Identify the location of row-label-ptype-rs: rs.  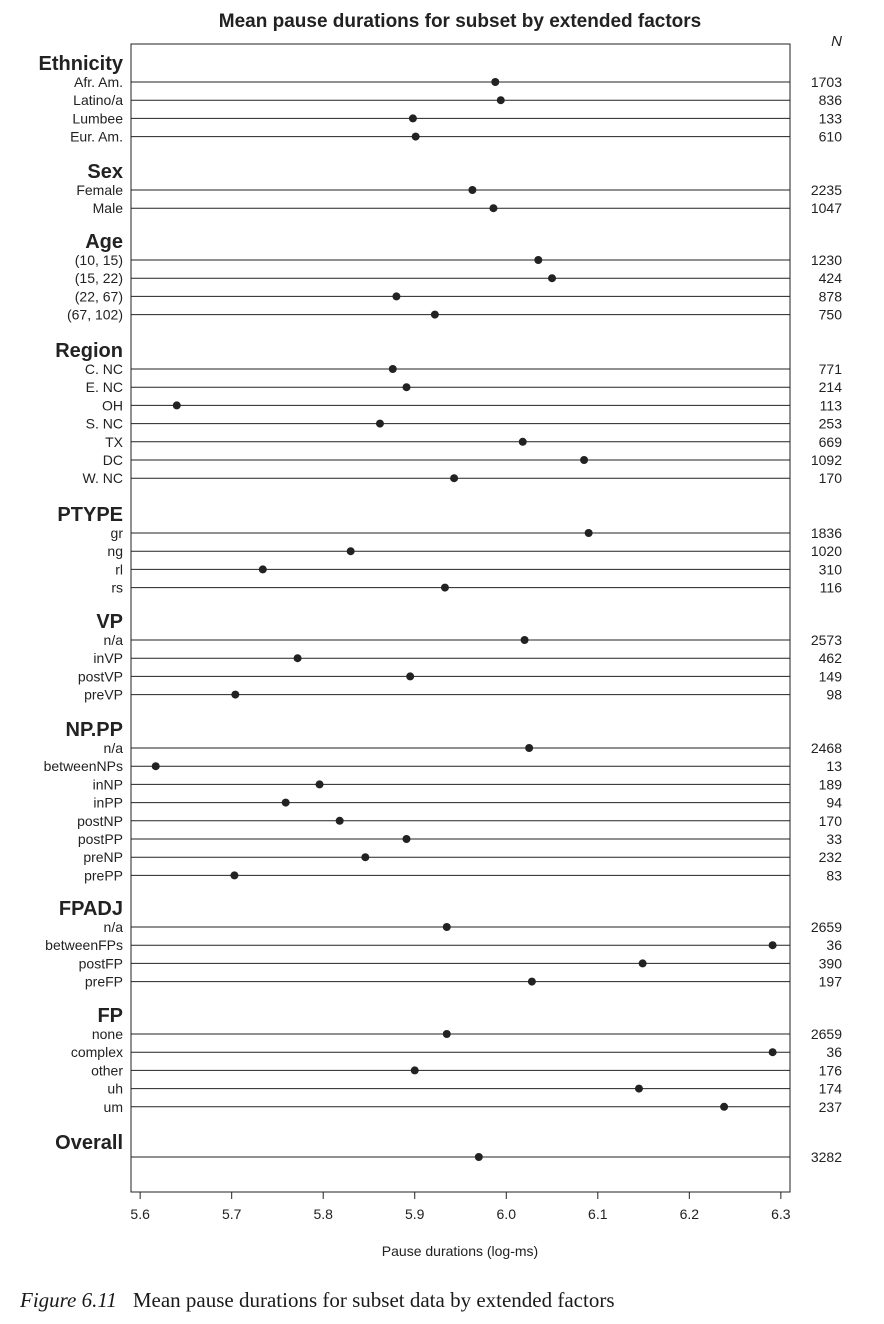
(117, 588).